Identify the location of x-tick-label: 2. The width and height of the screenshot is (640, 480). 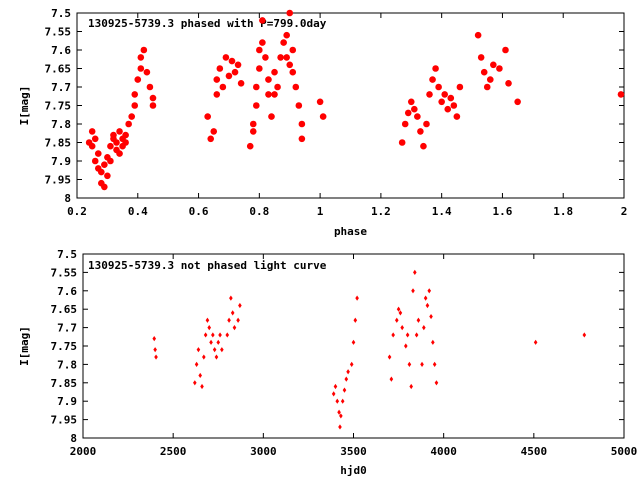
(624, 211).